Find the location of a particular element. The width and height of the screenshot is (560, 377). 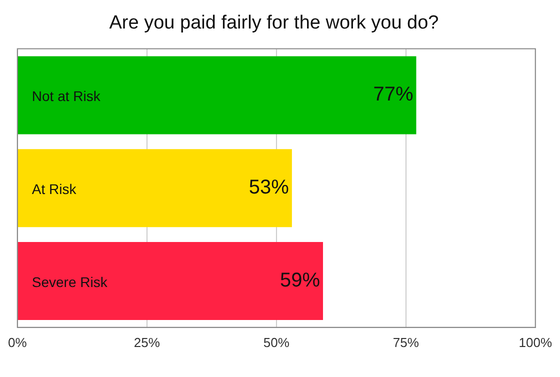

data-label: 53% is located at coordinates (269, 187).